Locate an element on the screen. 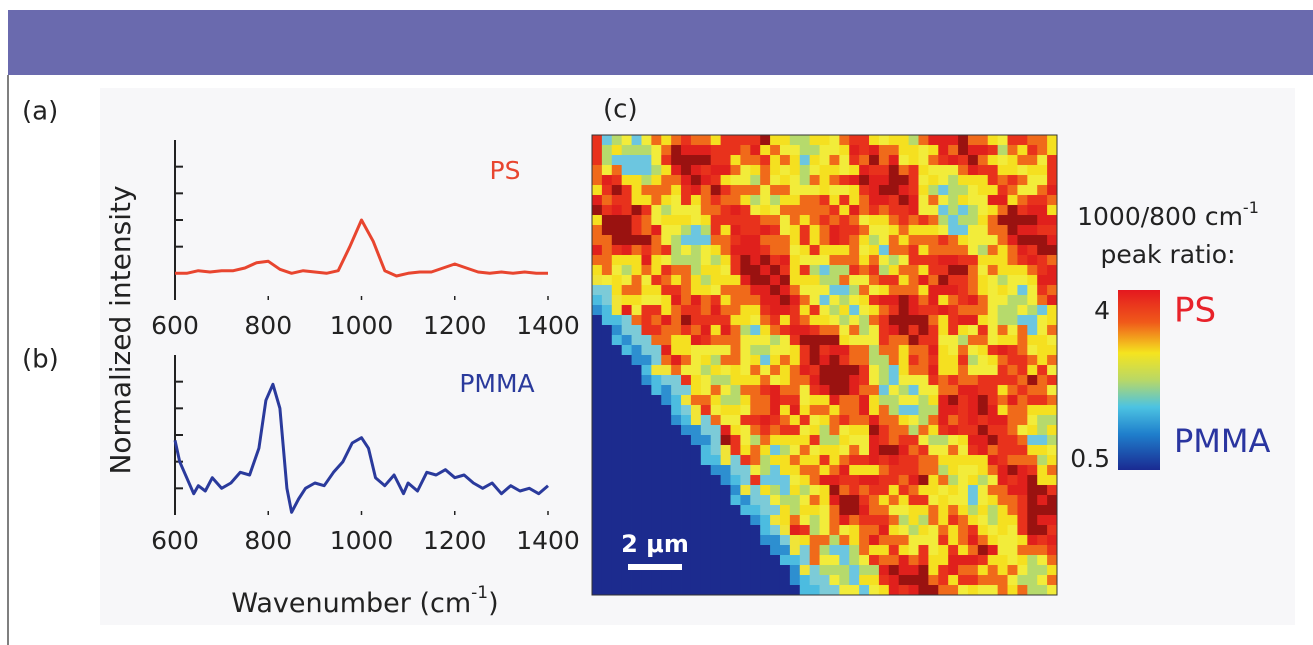 The height and width of the screenshot is (645, 1313). x-tick-label: 1000 is located at coordinates (362, 325).